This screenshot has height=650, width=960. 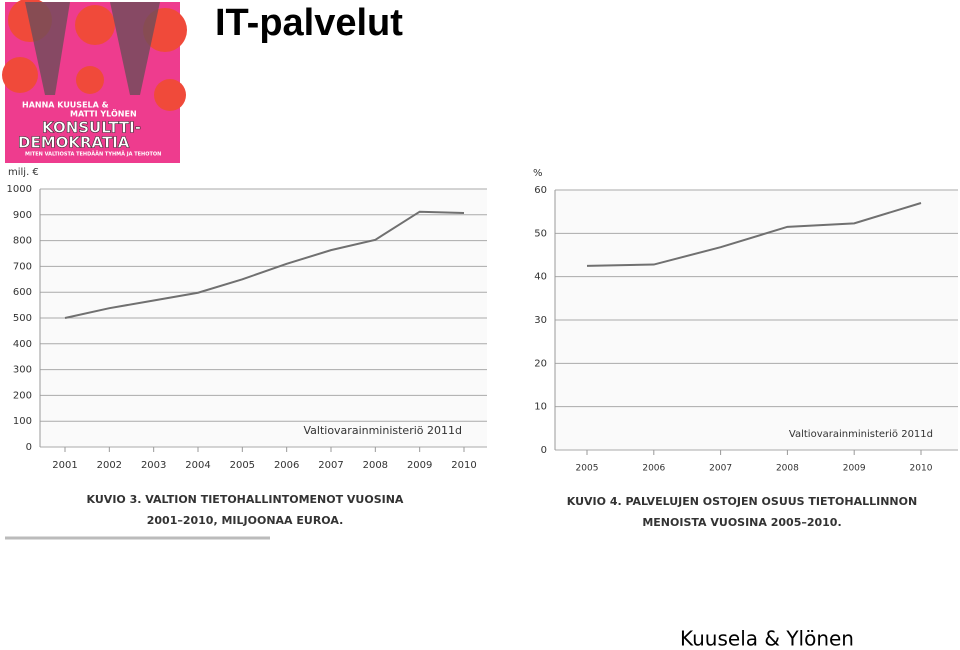 I want to click on slide-title: IT-palvelut, so click(x=309, y=23).